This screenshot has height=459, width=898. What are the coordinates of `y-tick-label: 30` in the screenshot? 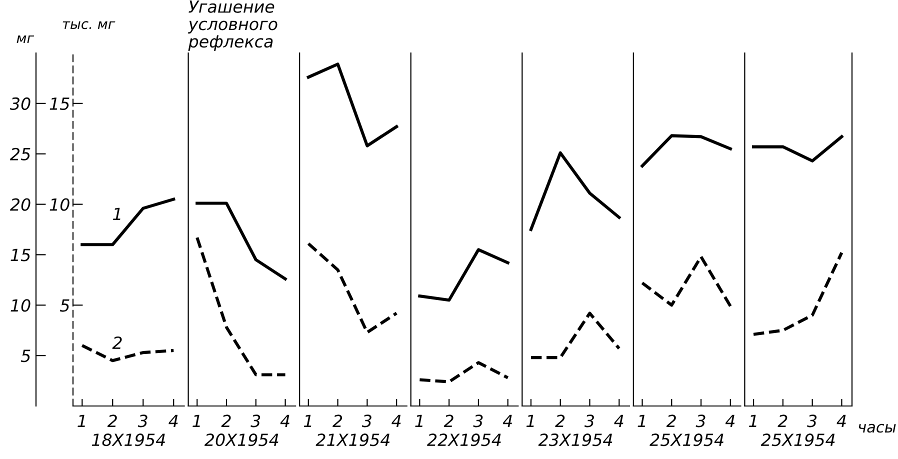 It's located at (20, 103).